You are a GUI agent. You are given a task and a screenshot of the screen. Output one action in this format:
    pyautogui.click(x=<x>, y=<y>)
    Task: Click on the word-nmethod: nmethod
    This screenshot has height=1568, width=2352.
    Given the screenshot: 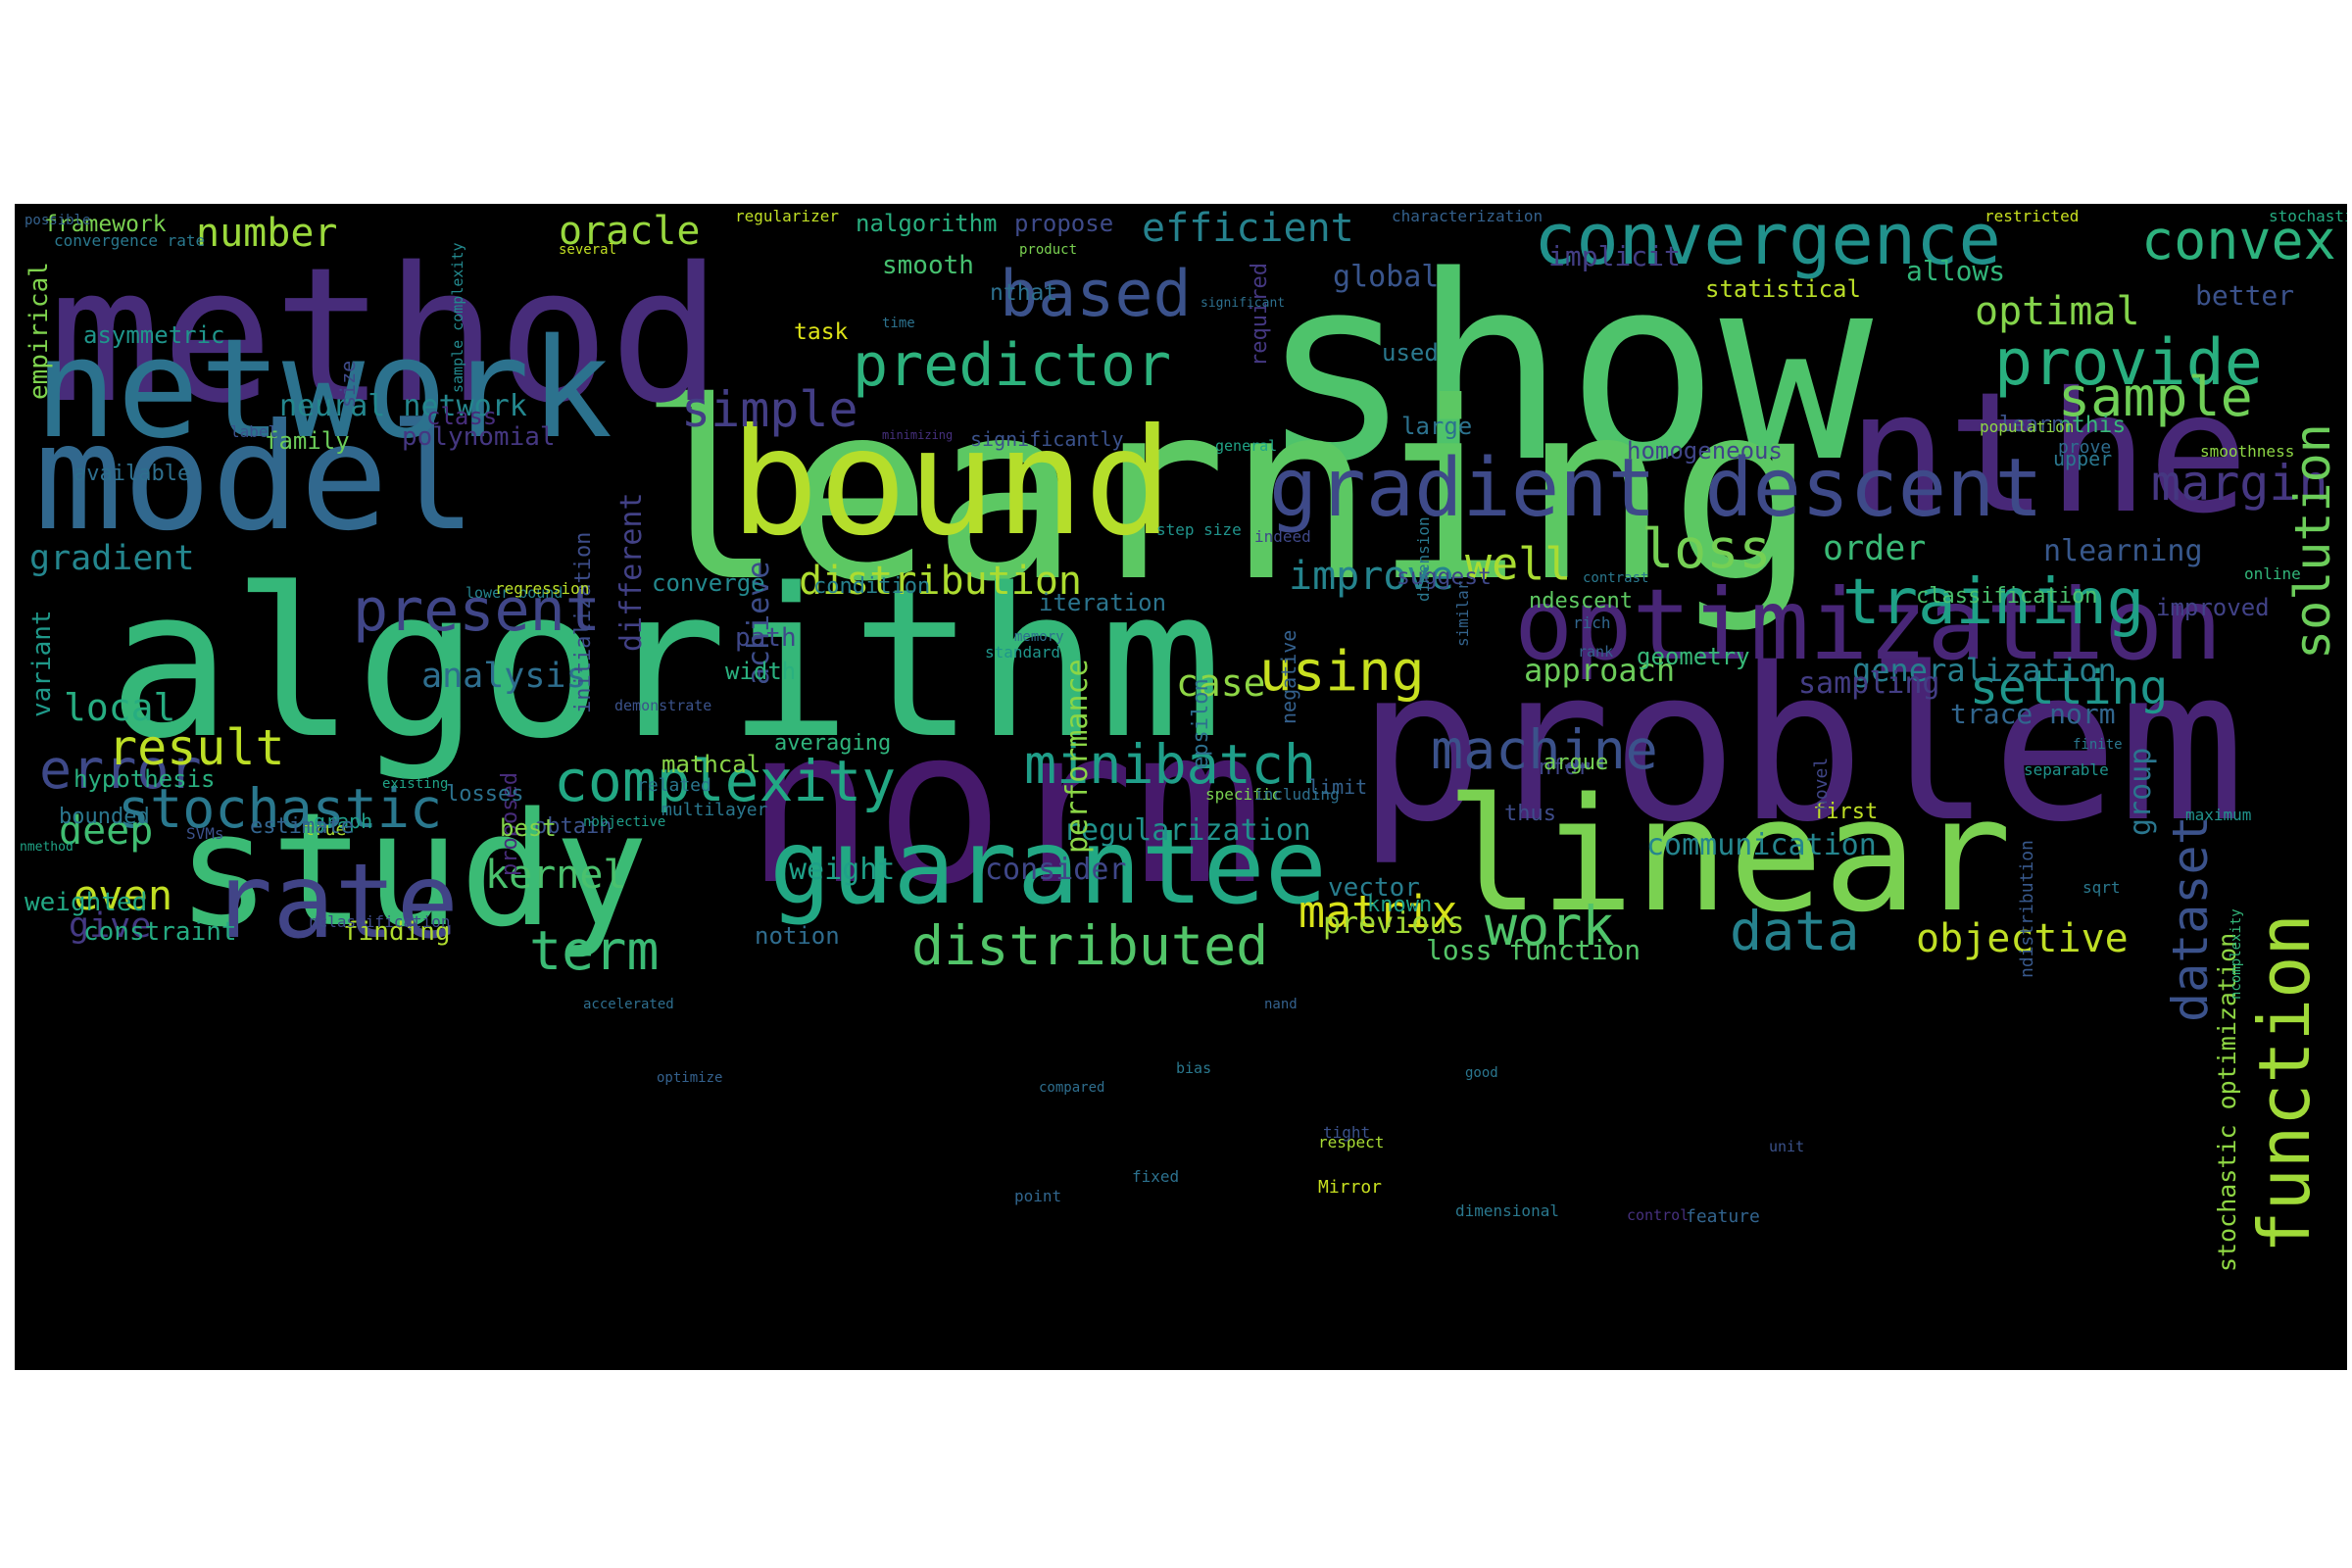 What is the action you would take?
    pyautogui.click(x=47, y=847)
    